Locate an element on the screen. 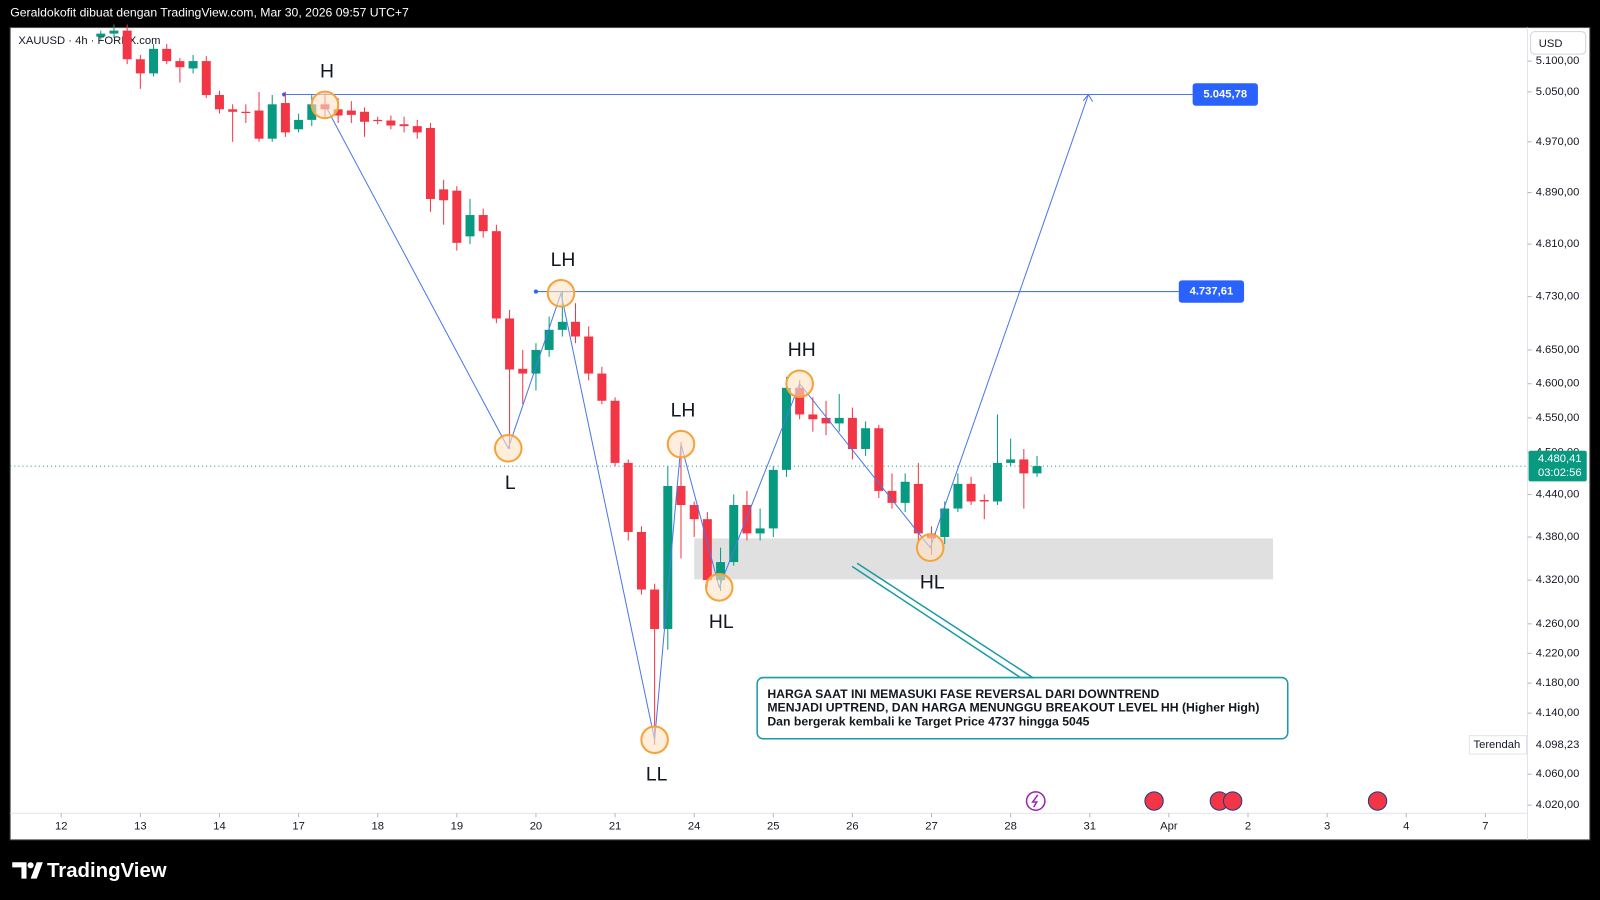 Image resolution: width=1600 pixels, height=900 pixels. level-anchor is located at coordinates (535, 291).